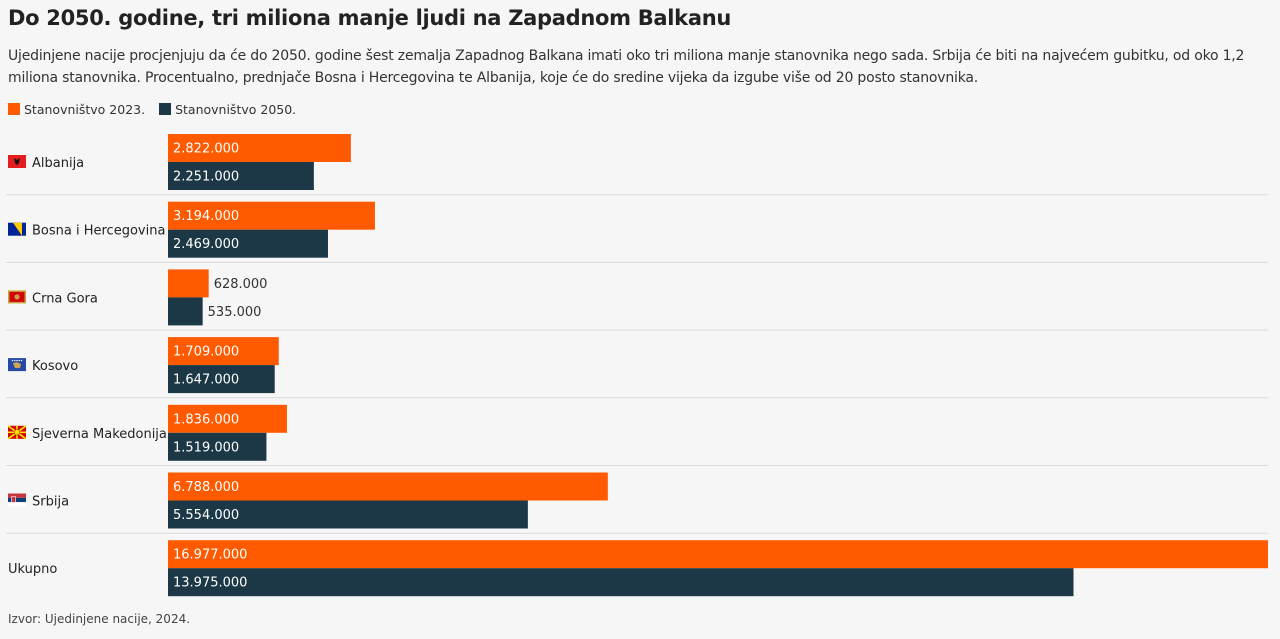 Image resolution: width=1280 pixels, height=639 pixels. Describe the element at coordinates (210, 555) in the screenshot. I see `data-label-ukupno-2023: 16.977.000` at that location.